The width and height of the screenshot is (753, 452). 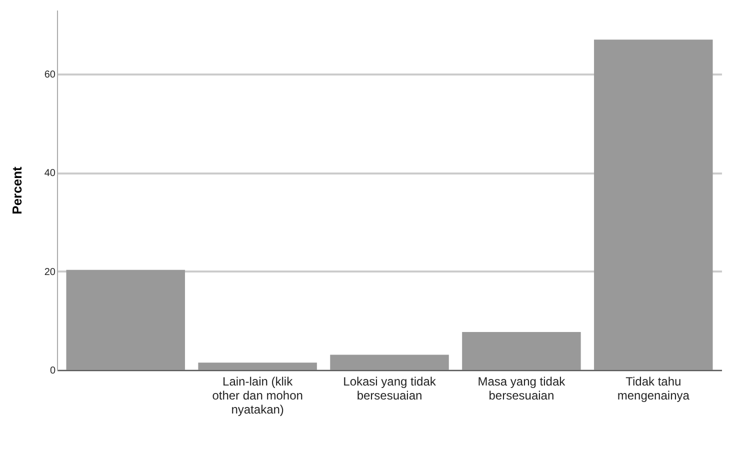 I want to click on y-tick-label: 20, so click(x=50, y=272).